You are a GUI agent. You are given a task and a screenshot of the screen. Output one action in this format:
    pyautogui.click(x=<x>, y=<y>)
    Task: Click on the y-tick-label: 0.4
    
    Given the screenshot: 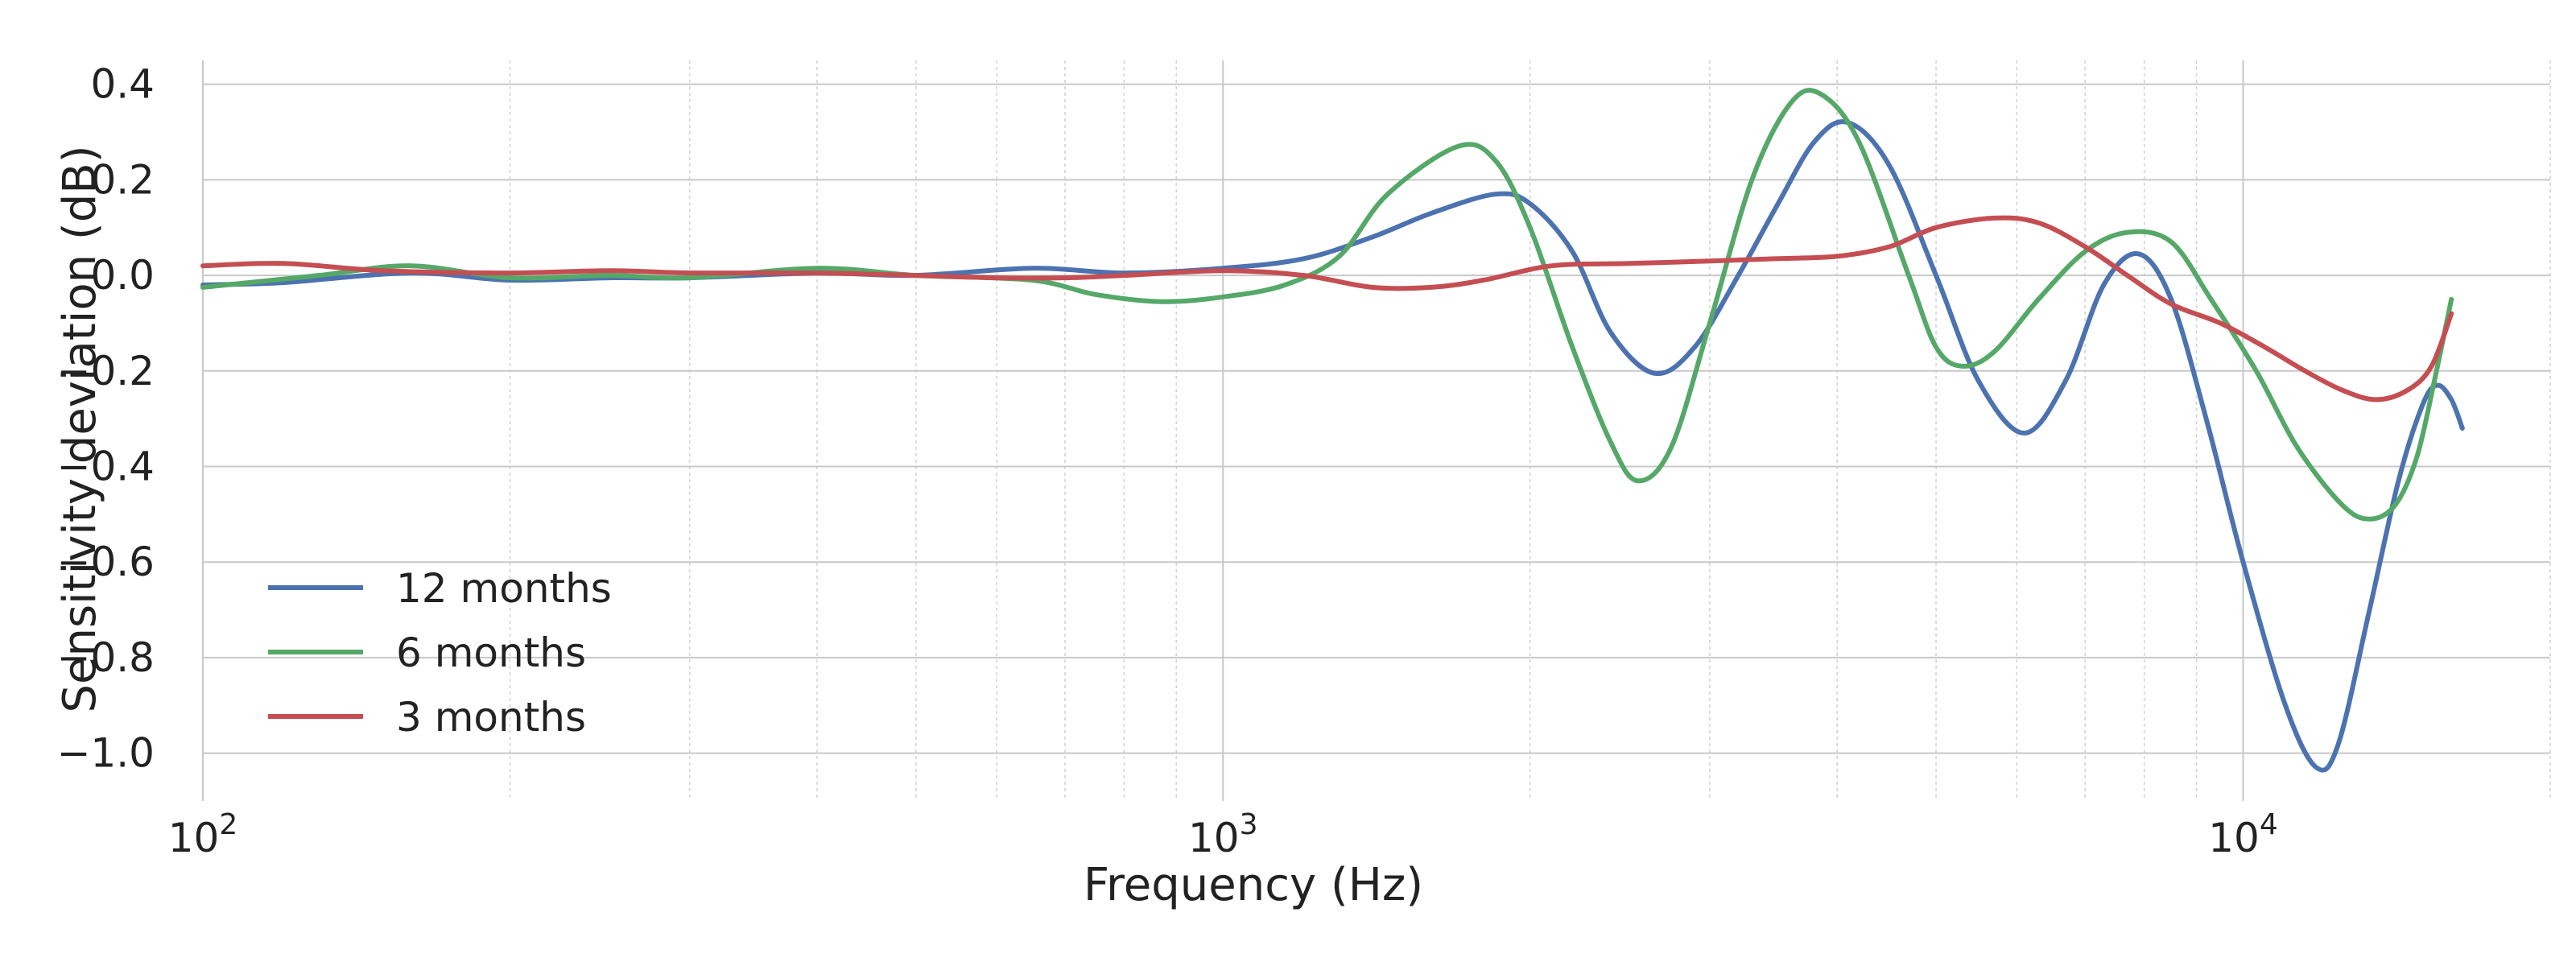 What is the action you would take?
    pyautogui.click(x=122, y=84)
    